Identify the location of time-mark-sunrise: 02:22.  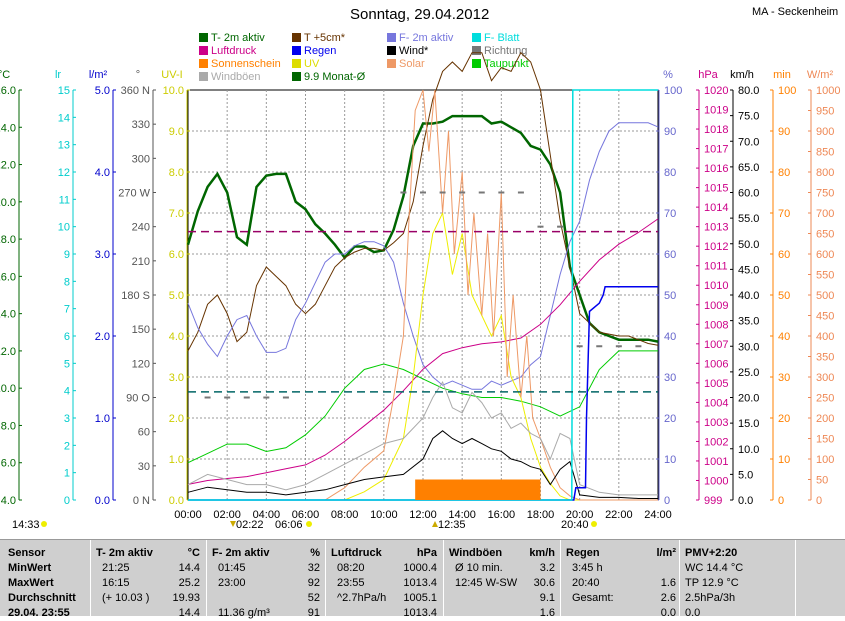
(250, 525).